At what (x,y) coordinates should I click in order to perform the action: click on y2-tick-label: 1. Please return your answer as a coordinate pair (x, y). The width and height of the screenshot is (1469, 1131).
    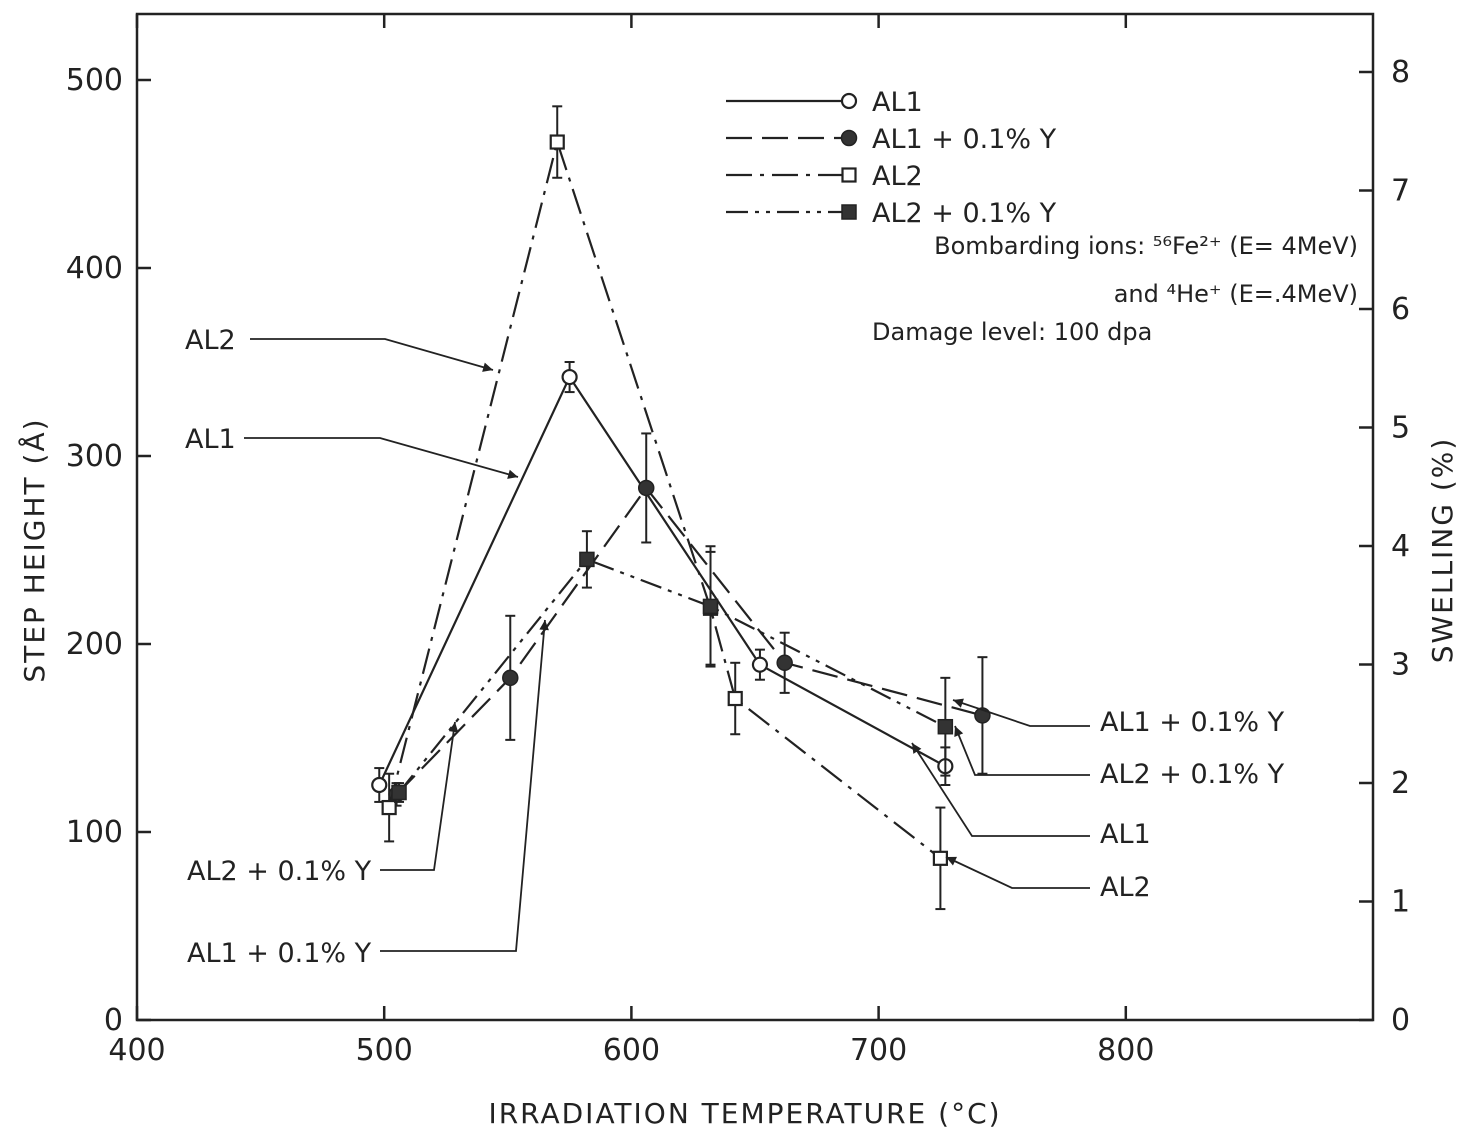
    Looking at the image, I should click on (1400, 902).